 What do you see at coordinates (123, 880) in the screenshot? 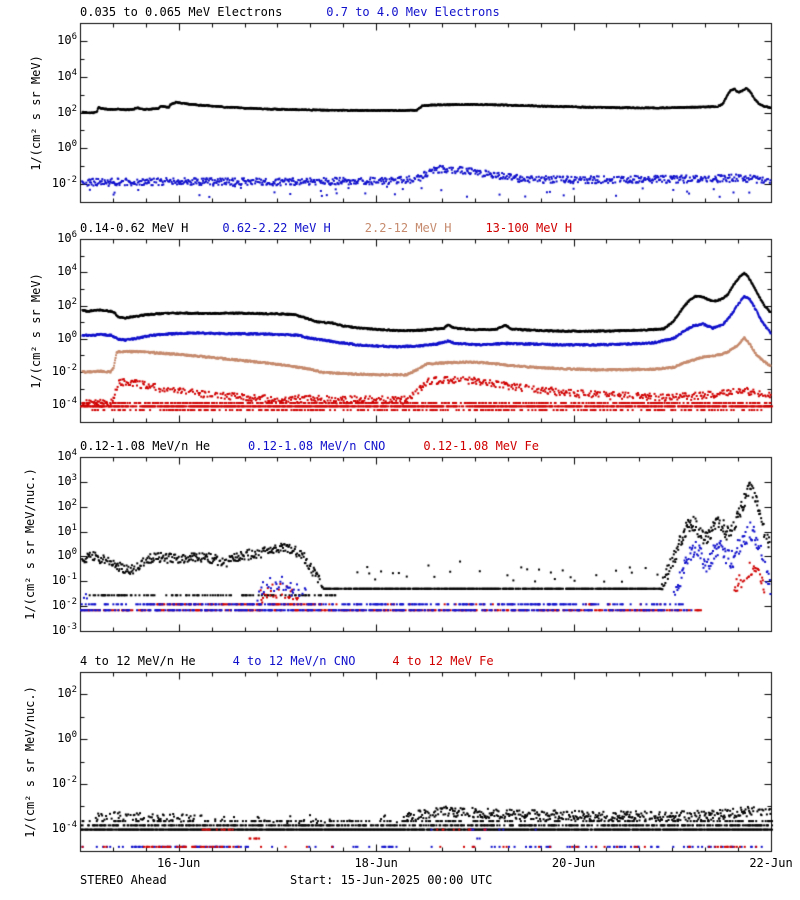
I see `spacecraft-label: STEREO Ahead` at bounding box center [123, 880].